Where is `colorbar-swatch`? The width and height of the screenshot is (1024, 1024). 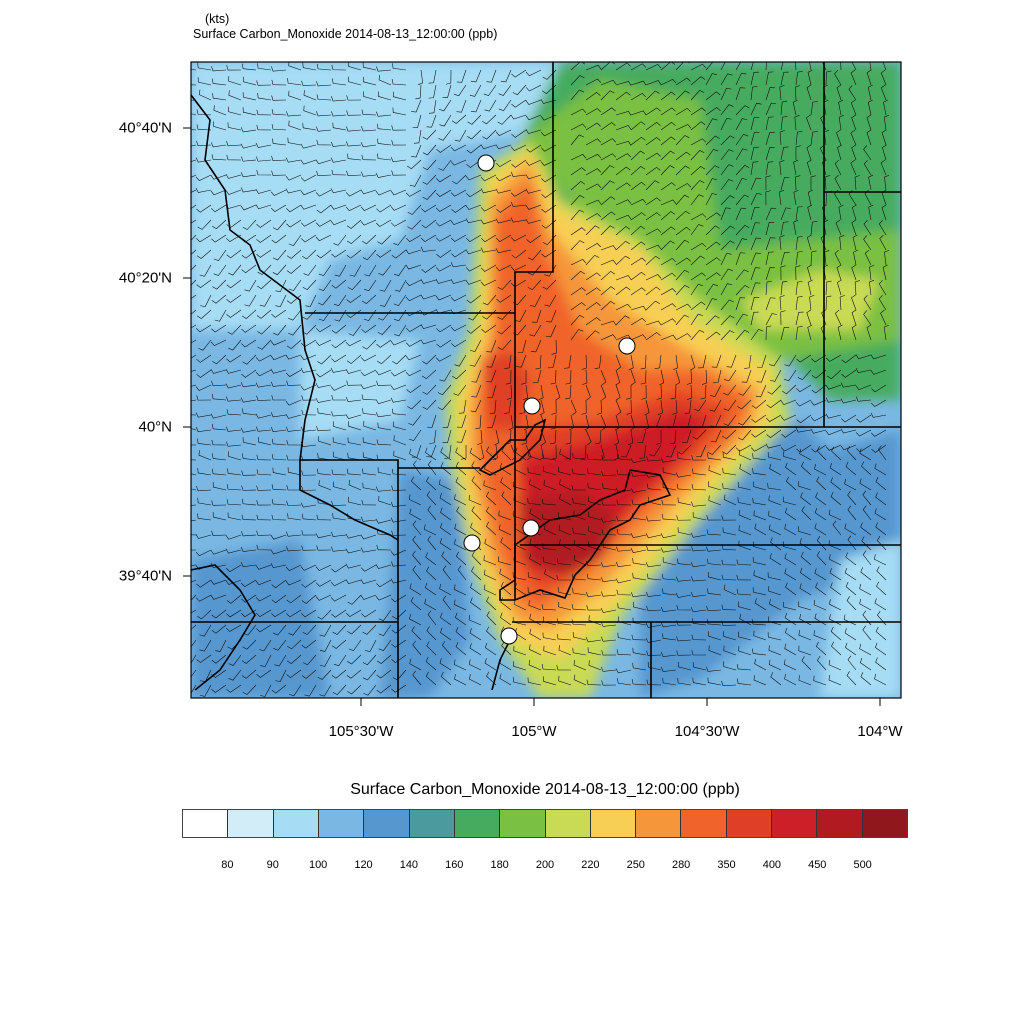
colorbar-swatch is located at coordinates (659, 823).